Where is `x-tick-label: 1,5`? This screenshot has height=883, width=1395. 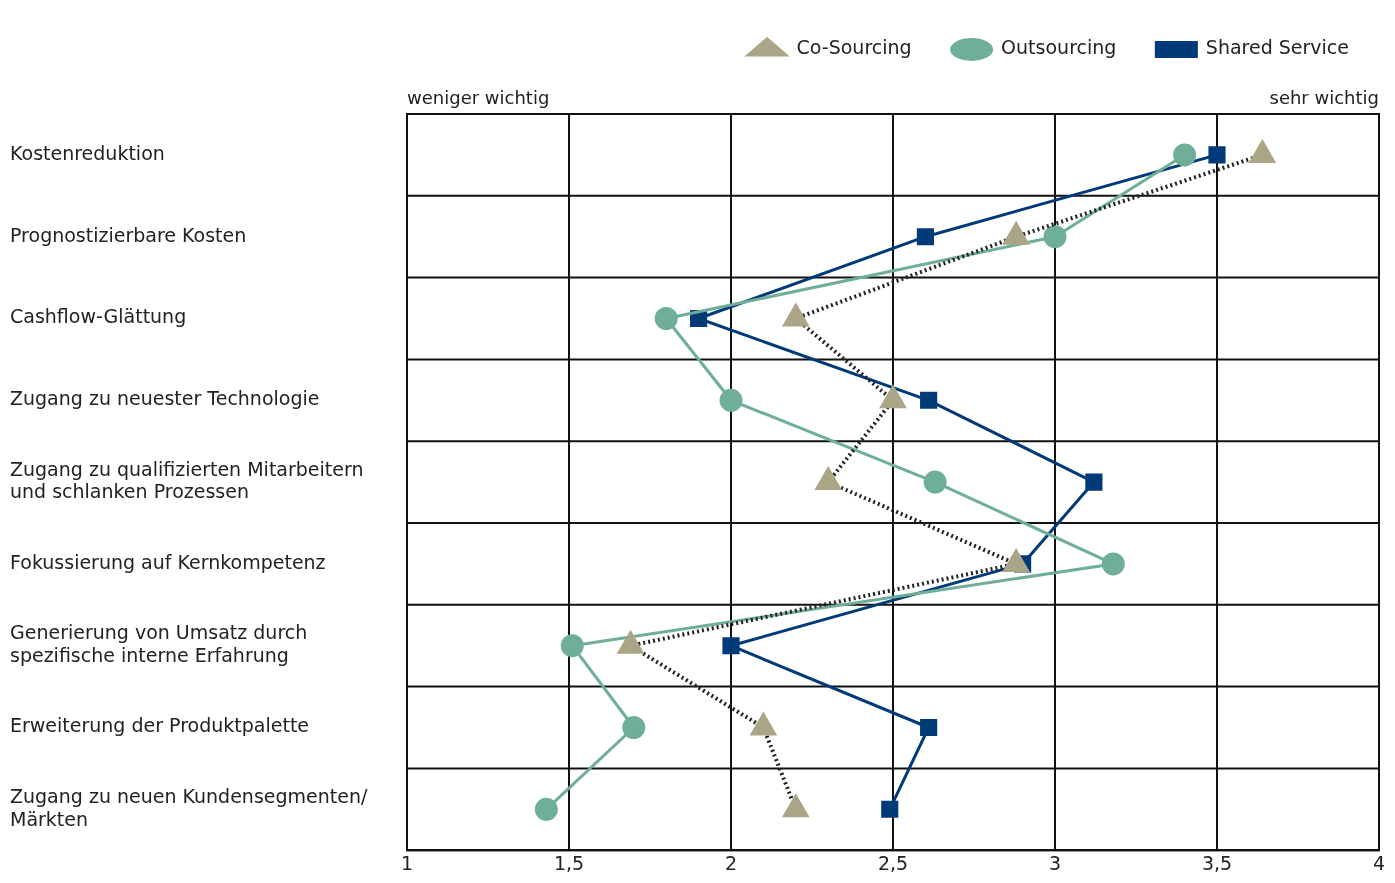 x-tick-label: 1,5 is located at coordinates (569, 862).